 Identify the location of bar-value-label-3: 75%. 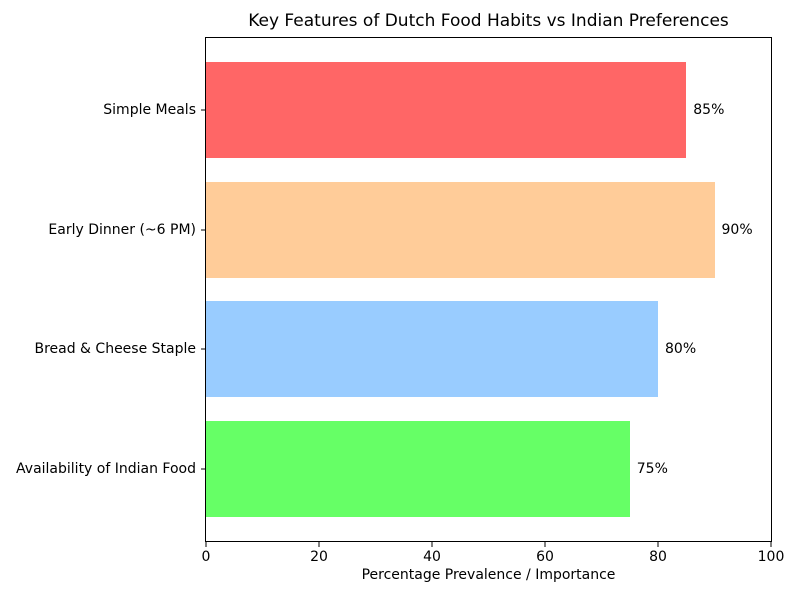
(652, 469).